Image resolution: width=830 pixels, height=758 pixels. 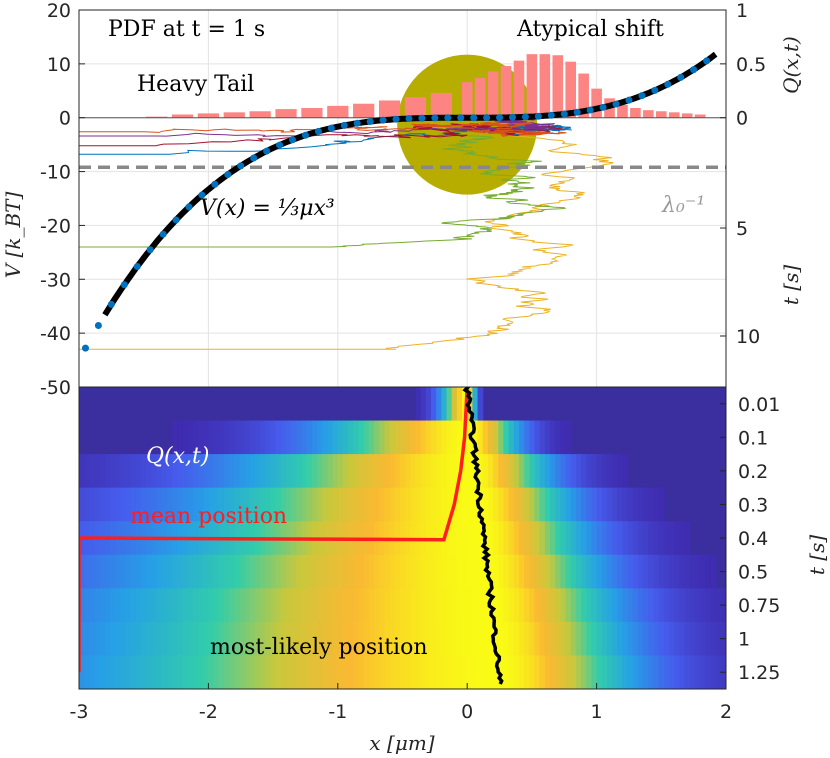 What do you see at coordinates (791, 65) in the screenshot?
I see `q-right-axis-label: Q(x,t)` at bounding box center [791, 65].